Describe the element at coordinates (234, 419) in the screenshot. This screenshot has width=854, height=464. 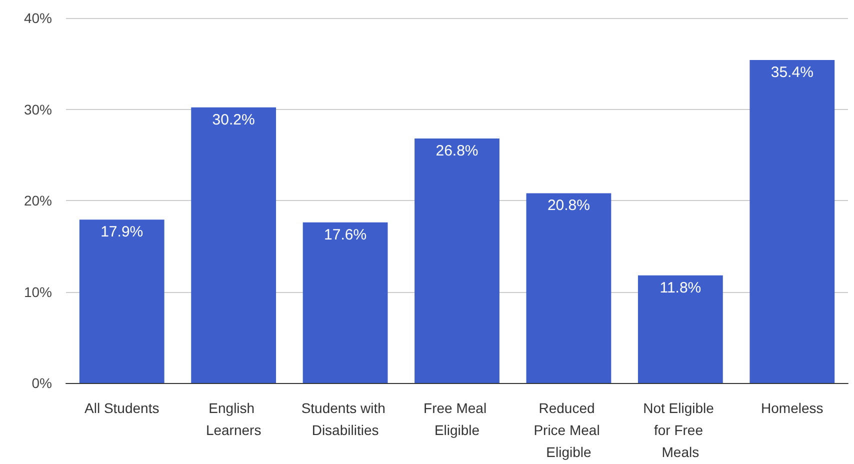
I see `x-tick-label: English Learners` at that location.